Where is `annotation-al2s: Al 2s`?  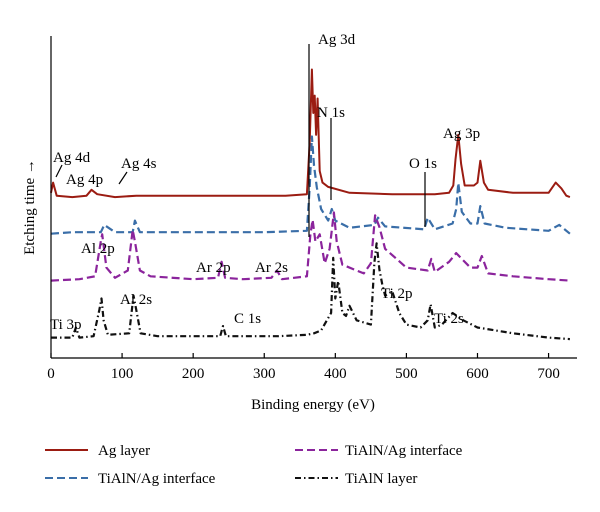
annotation-al2s: Al 2s is located at coordinates (136, 300).